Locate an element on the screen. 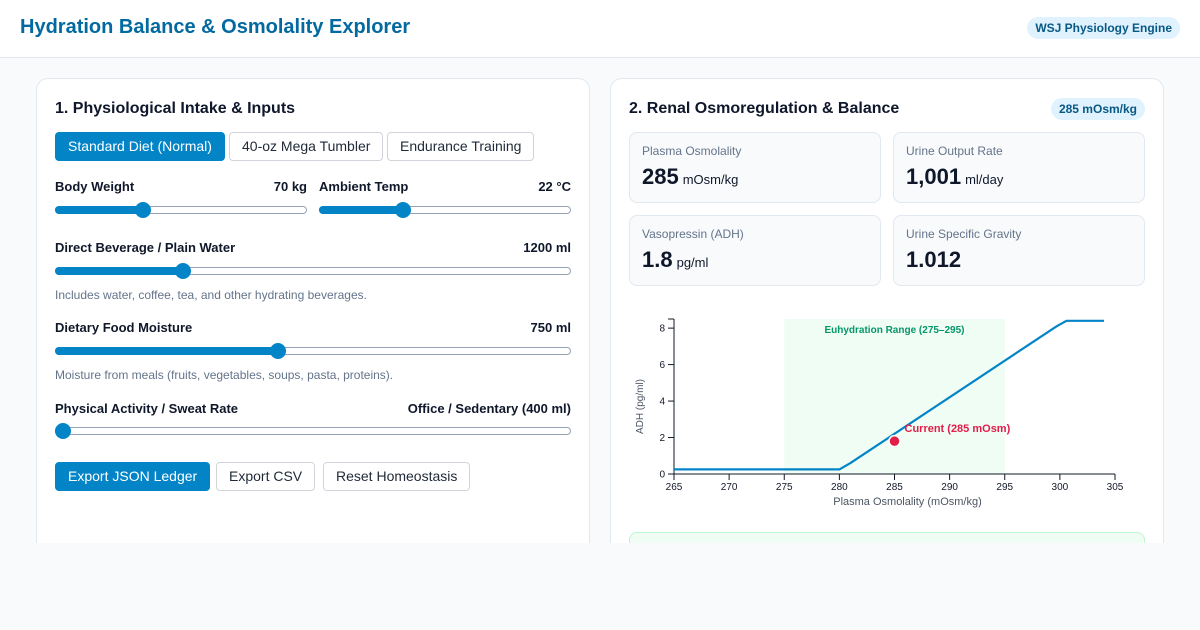 The height and width of the screenshot is (630, 1200). metric-label: Vasopressin (ADH) is located at coordinates (693, 234).